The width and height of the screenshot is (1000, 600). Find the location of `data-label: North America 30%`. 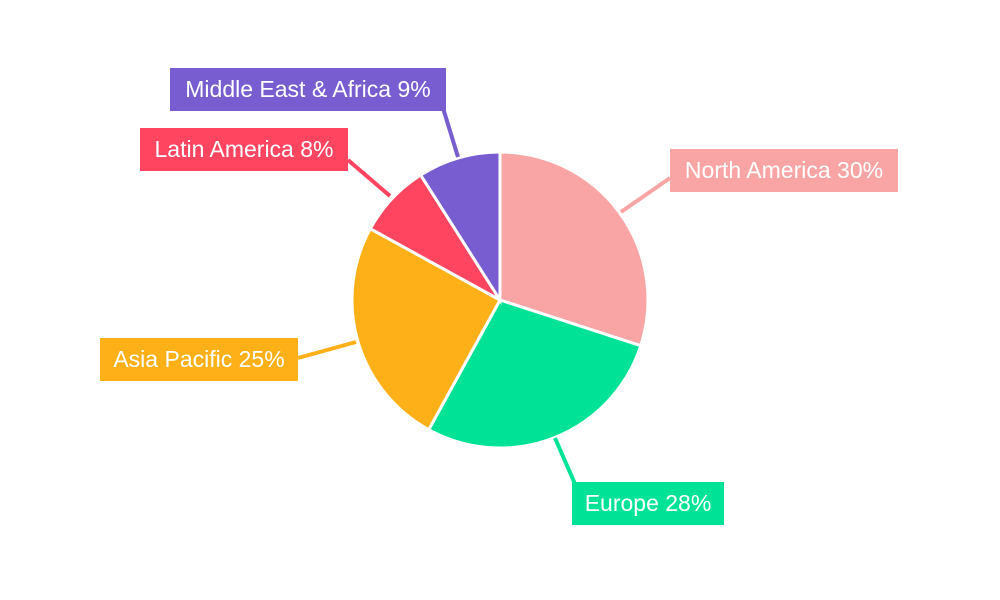

data-label: North America 30% is located at coordinates (784, 170).